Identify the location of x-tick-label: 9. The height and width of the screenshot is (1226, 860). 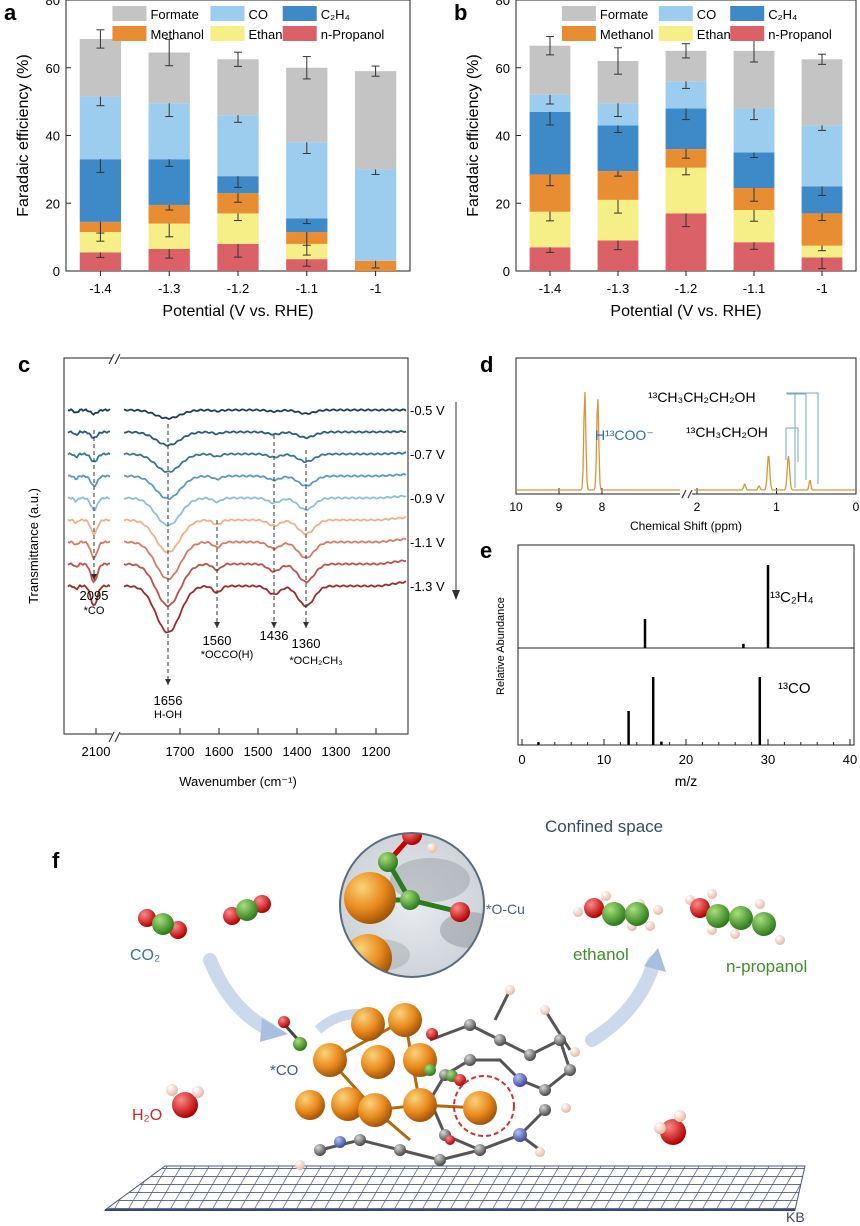
(559, 507).